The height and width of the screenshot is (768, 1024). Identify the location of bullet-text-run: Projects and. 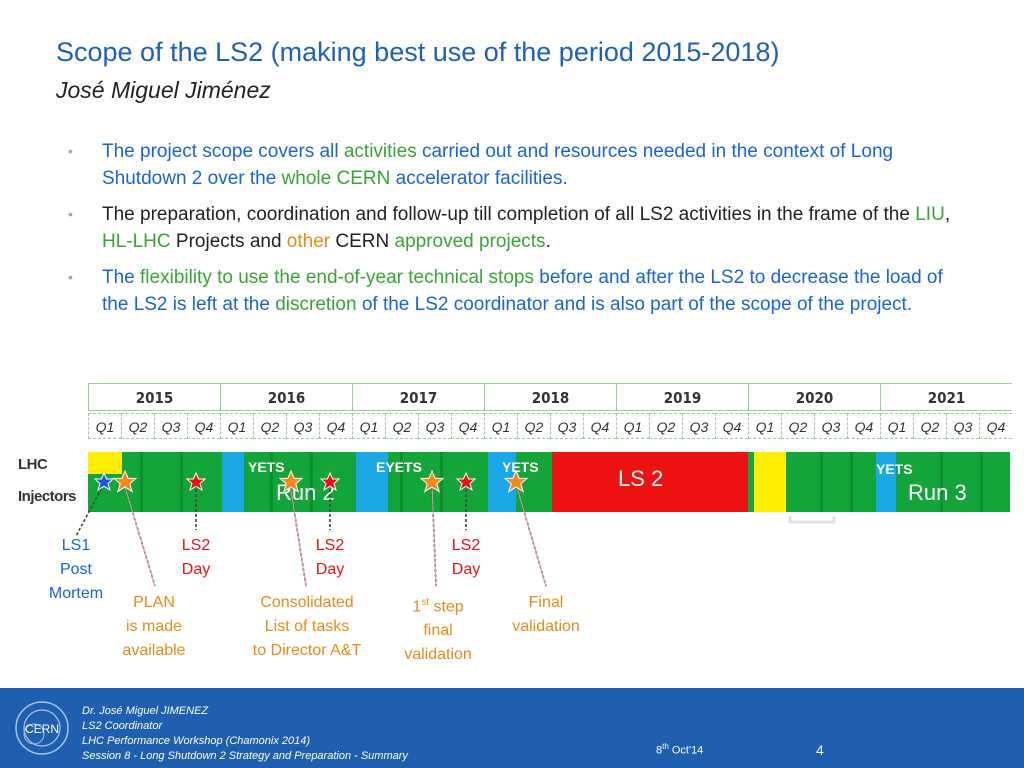
(228, 241).